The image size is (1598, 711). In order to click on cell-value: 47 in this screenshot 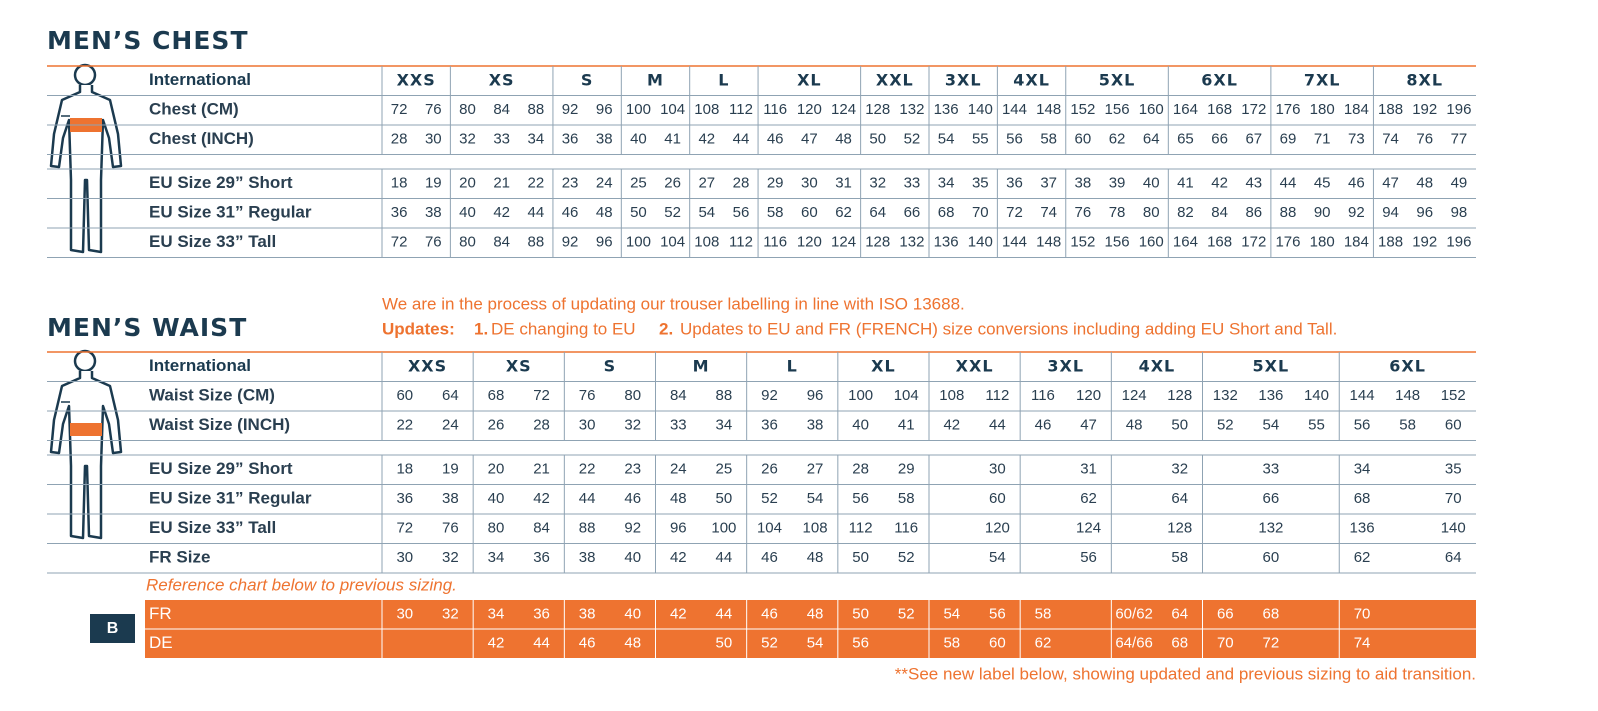, I will do `click(1088, 425)`.